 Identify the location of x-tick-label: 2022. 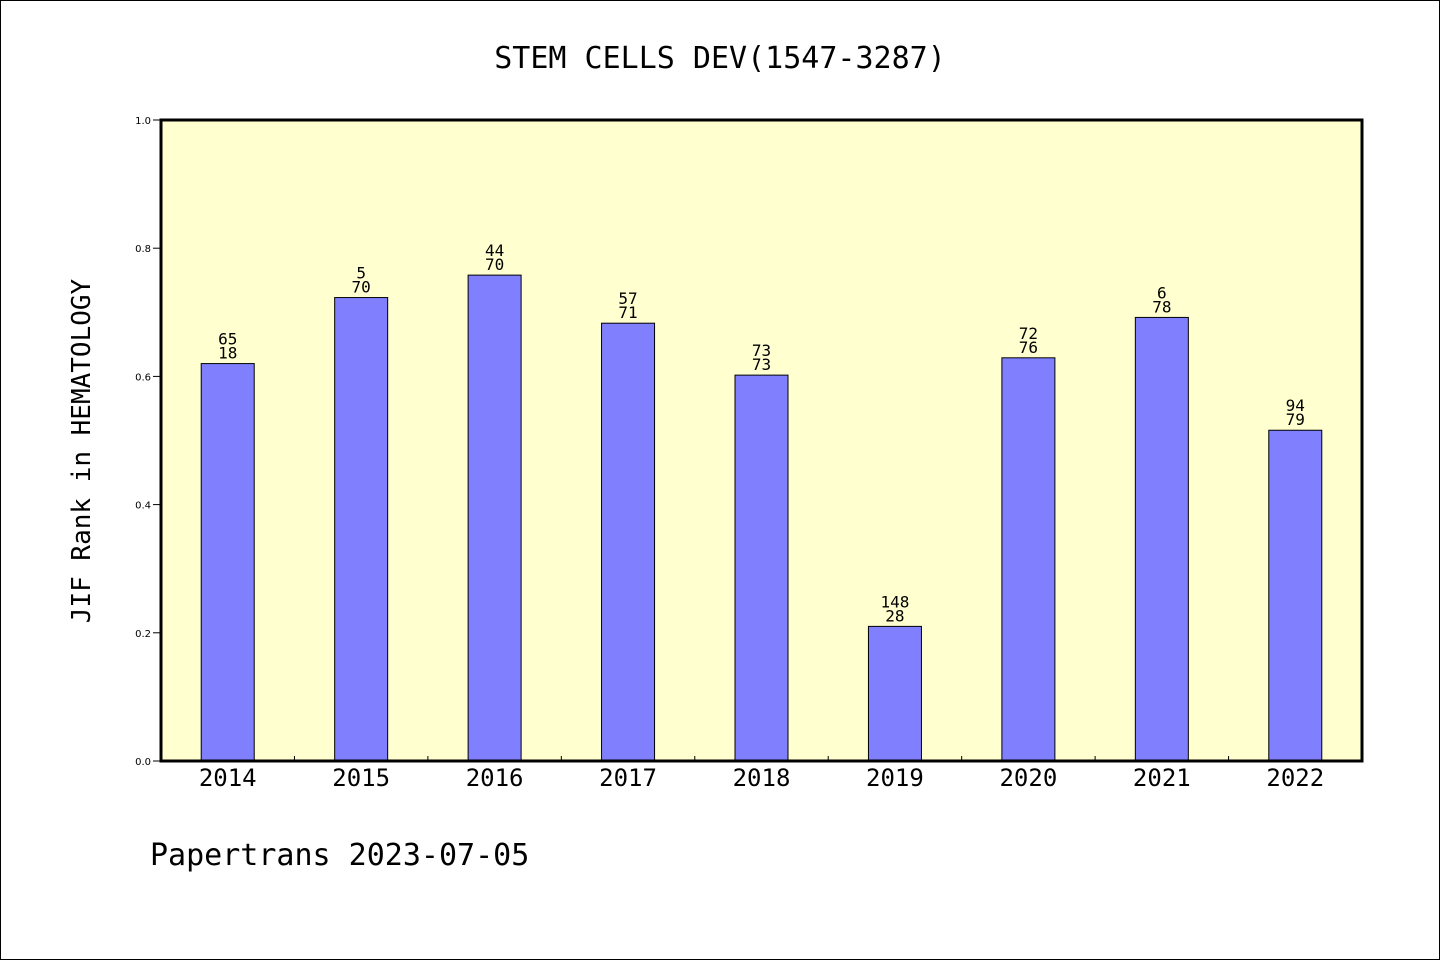
(1295, 778).